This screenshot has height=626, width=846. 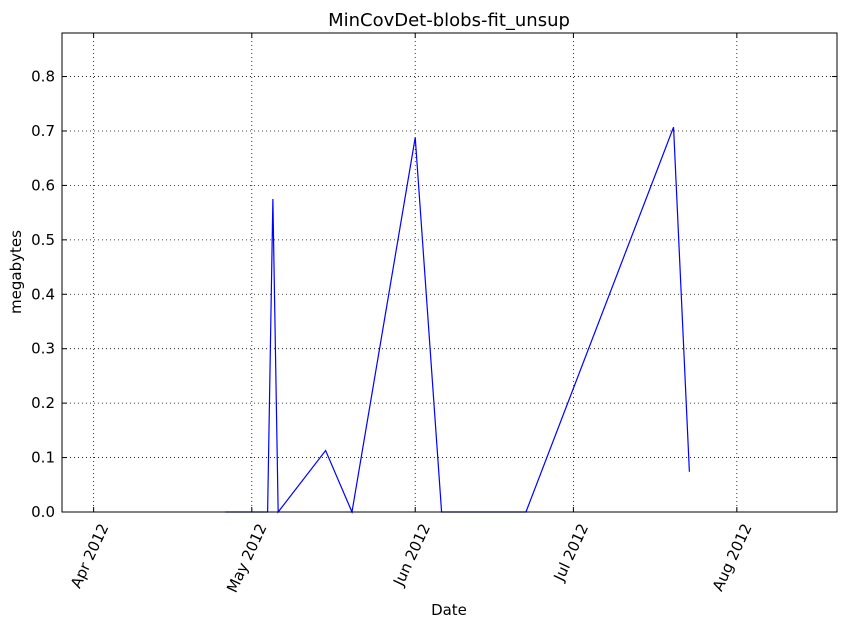 I want to click on x-tick-label: Jun 2012, so click(x=411, y=555).